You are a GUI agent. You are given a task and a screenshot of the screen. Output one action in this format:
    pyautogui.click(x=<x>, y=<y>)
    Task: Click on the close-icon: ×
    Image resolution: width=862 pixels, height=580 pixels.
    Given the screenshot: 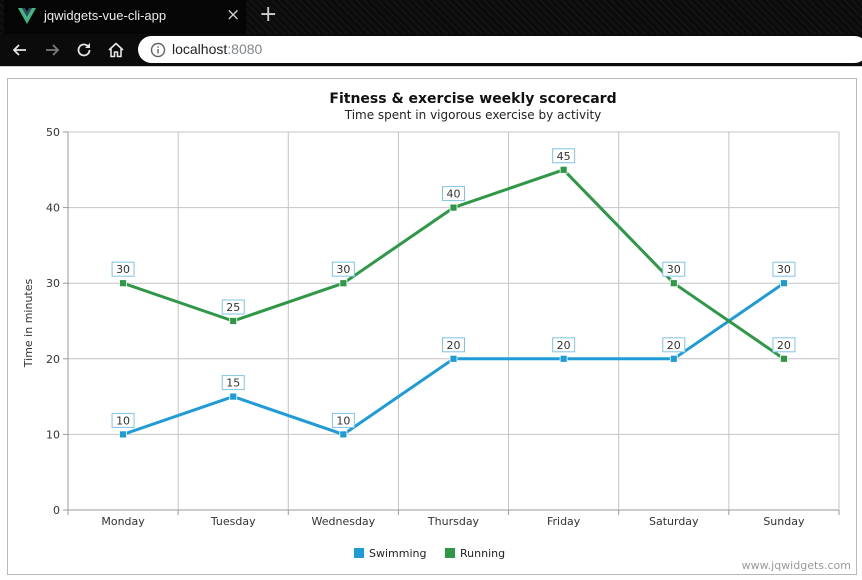 What is the action you would take?
    pyautogui.click(x=233, y=15)
    